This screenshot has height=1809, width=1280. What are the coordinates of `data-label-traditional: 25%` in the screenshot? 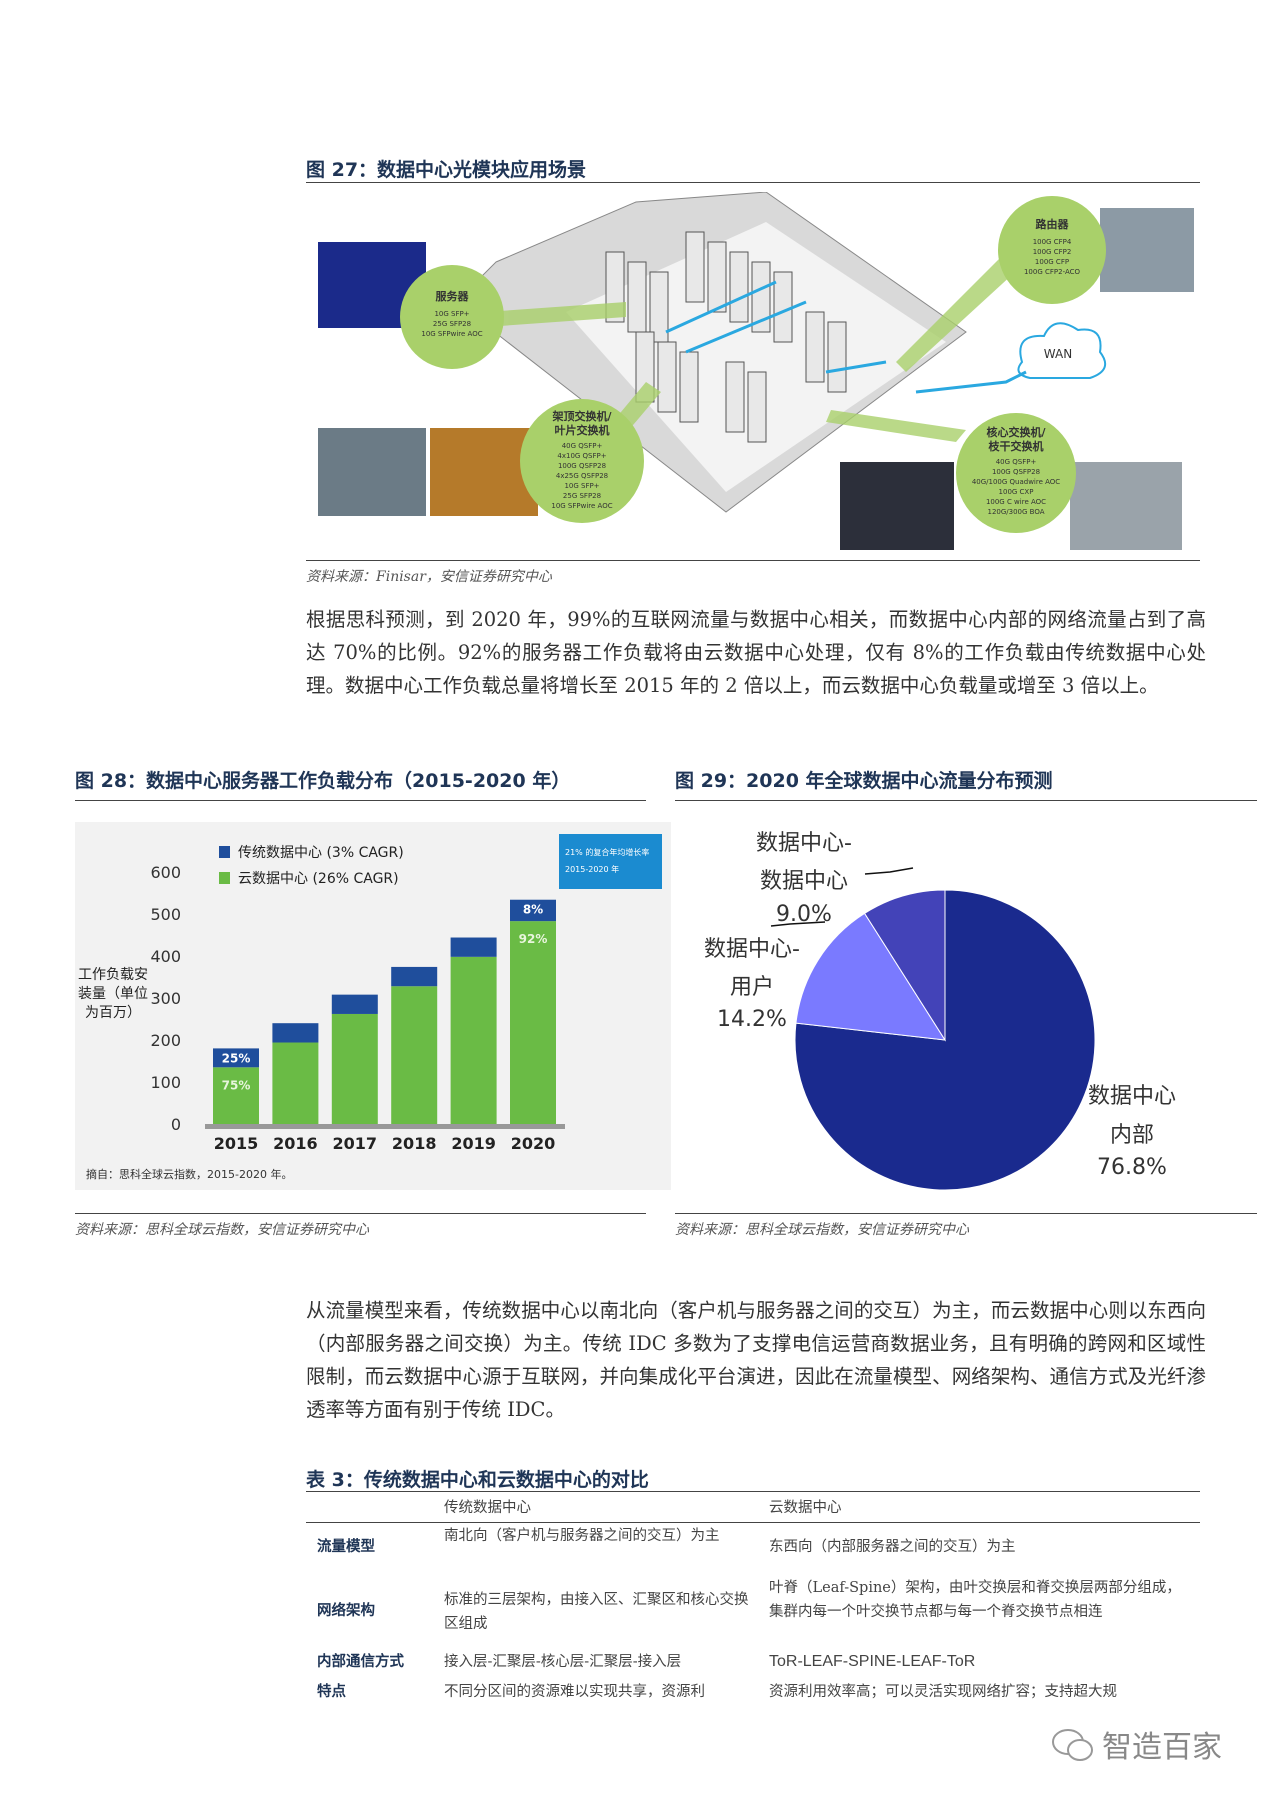 It's located at (236, 1058).